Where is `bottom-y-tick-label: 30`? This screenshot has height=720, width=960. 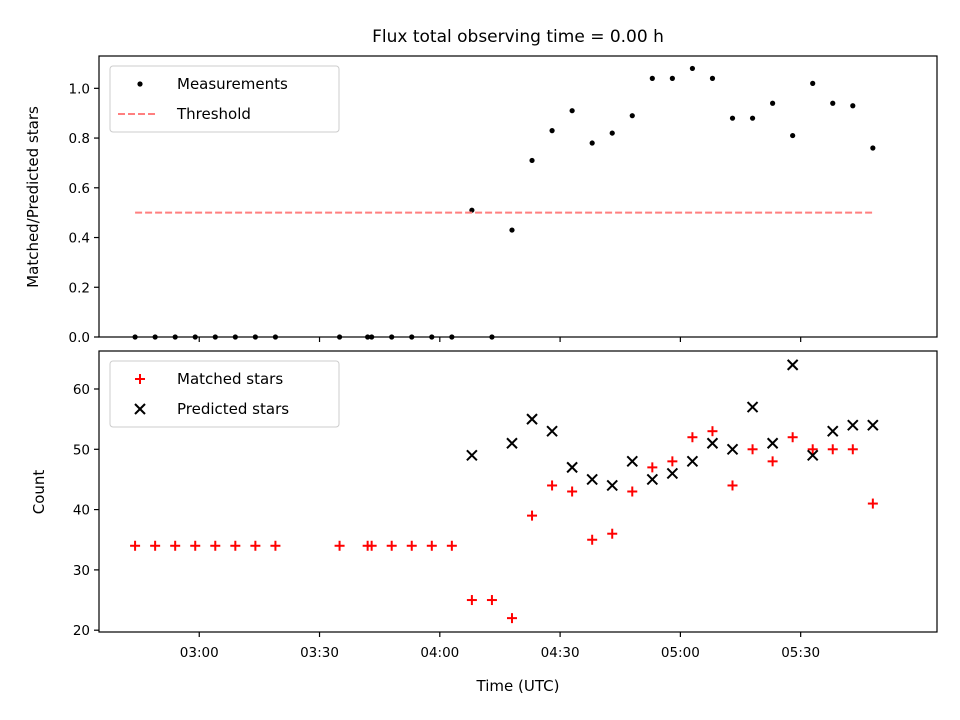
bottom-y-tick-label: 30 is located at coordinates (81, 571).